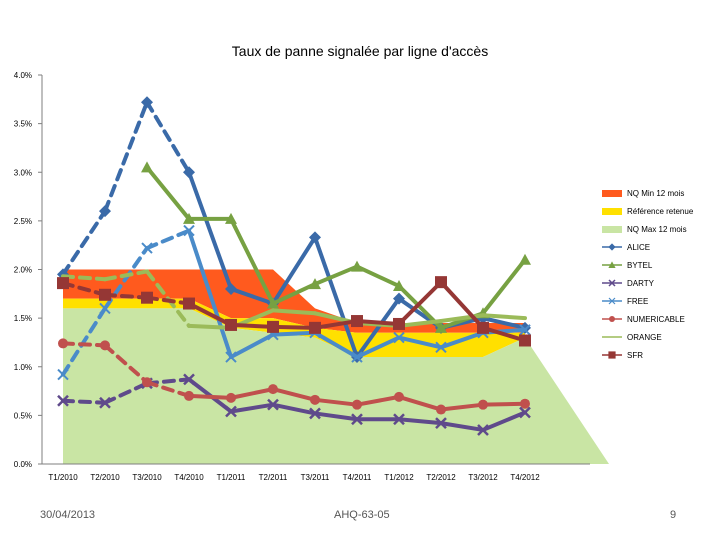  I want to click on legend-label-nq-max-12-mois: NQ Max 12 mois, so click(657, 229).